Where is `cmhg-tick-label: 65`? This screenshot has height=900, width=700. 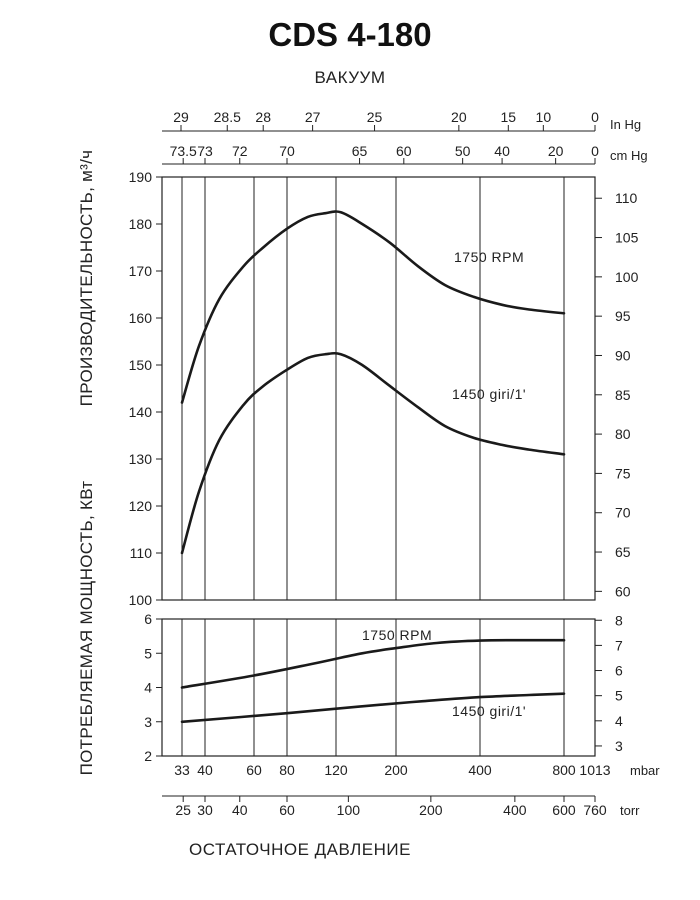
cmhg-tick-label: 65 is located at coordinates (360, 151).